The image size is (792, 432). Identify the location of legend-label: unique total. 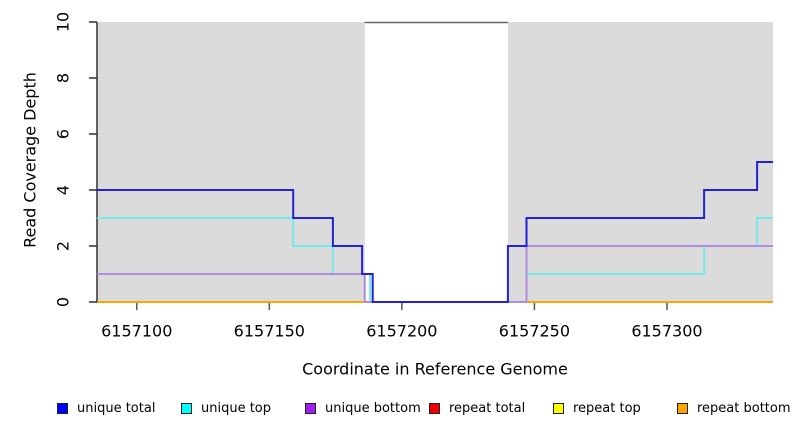
(116, 408).